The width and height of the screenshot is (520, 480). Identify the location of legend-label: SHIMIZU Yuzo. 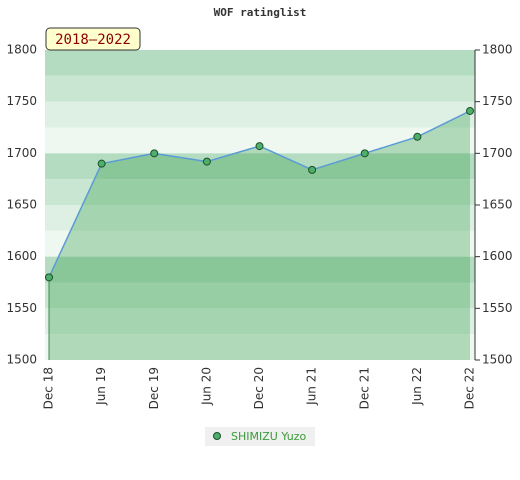
(269, 436).